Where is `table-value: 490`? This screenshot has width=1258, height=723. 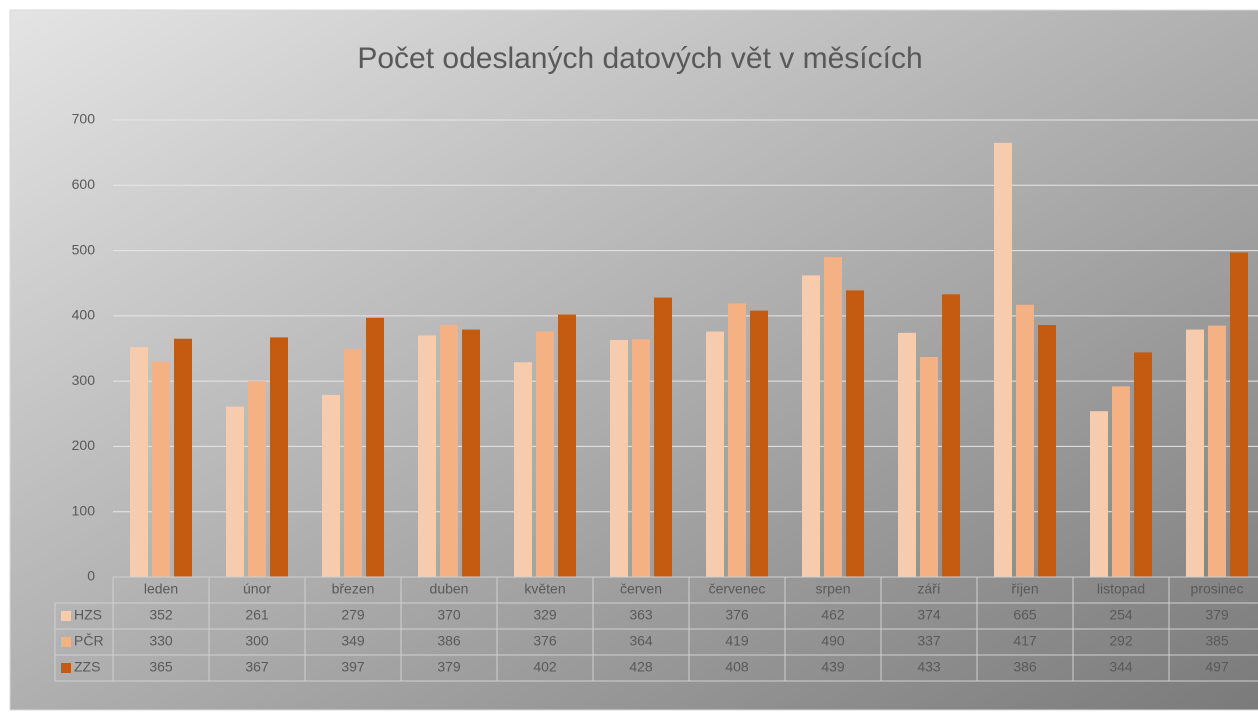
table-value: 490 is located at coordinates (833, 641).